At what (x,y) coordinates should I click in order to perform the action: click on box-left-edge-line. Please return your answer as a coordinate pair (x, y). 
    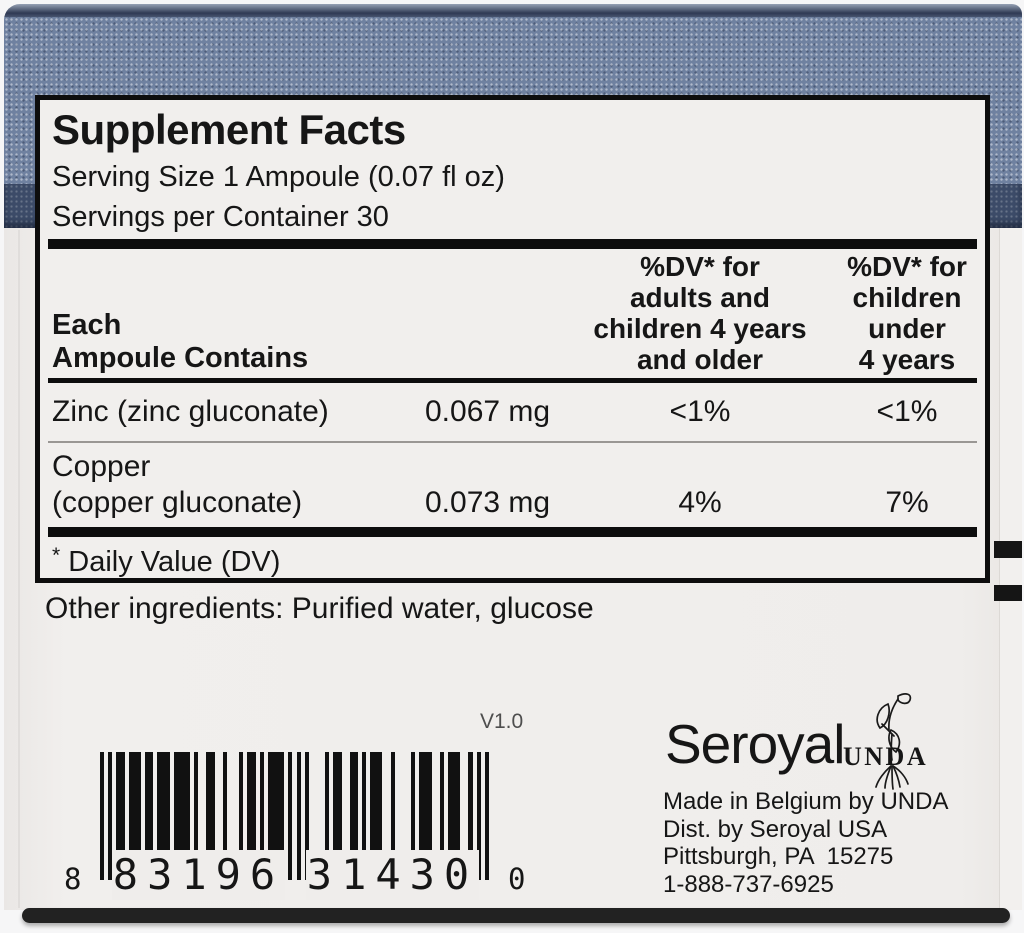
    Looking at the image, I should click on (19, 569).